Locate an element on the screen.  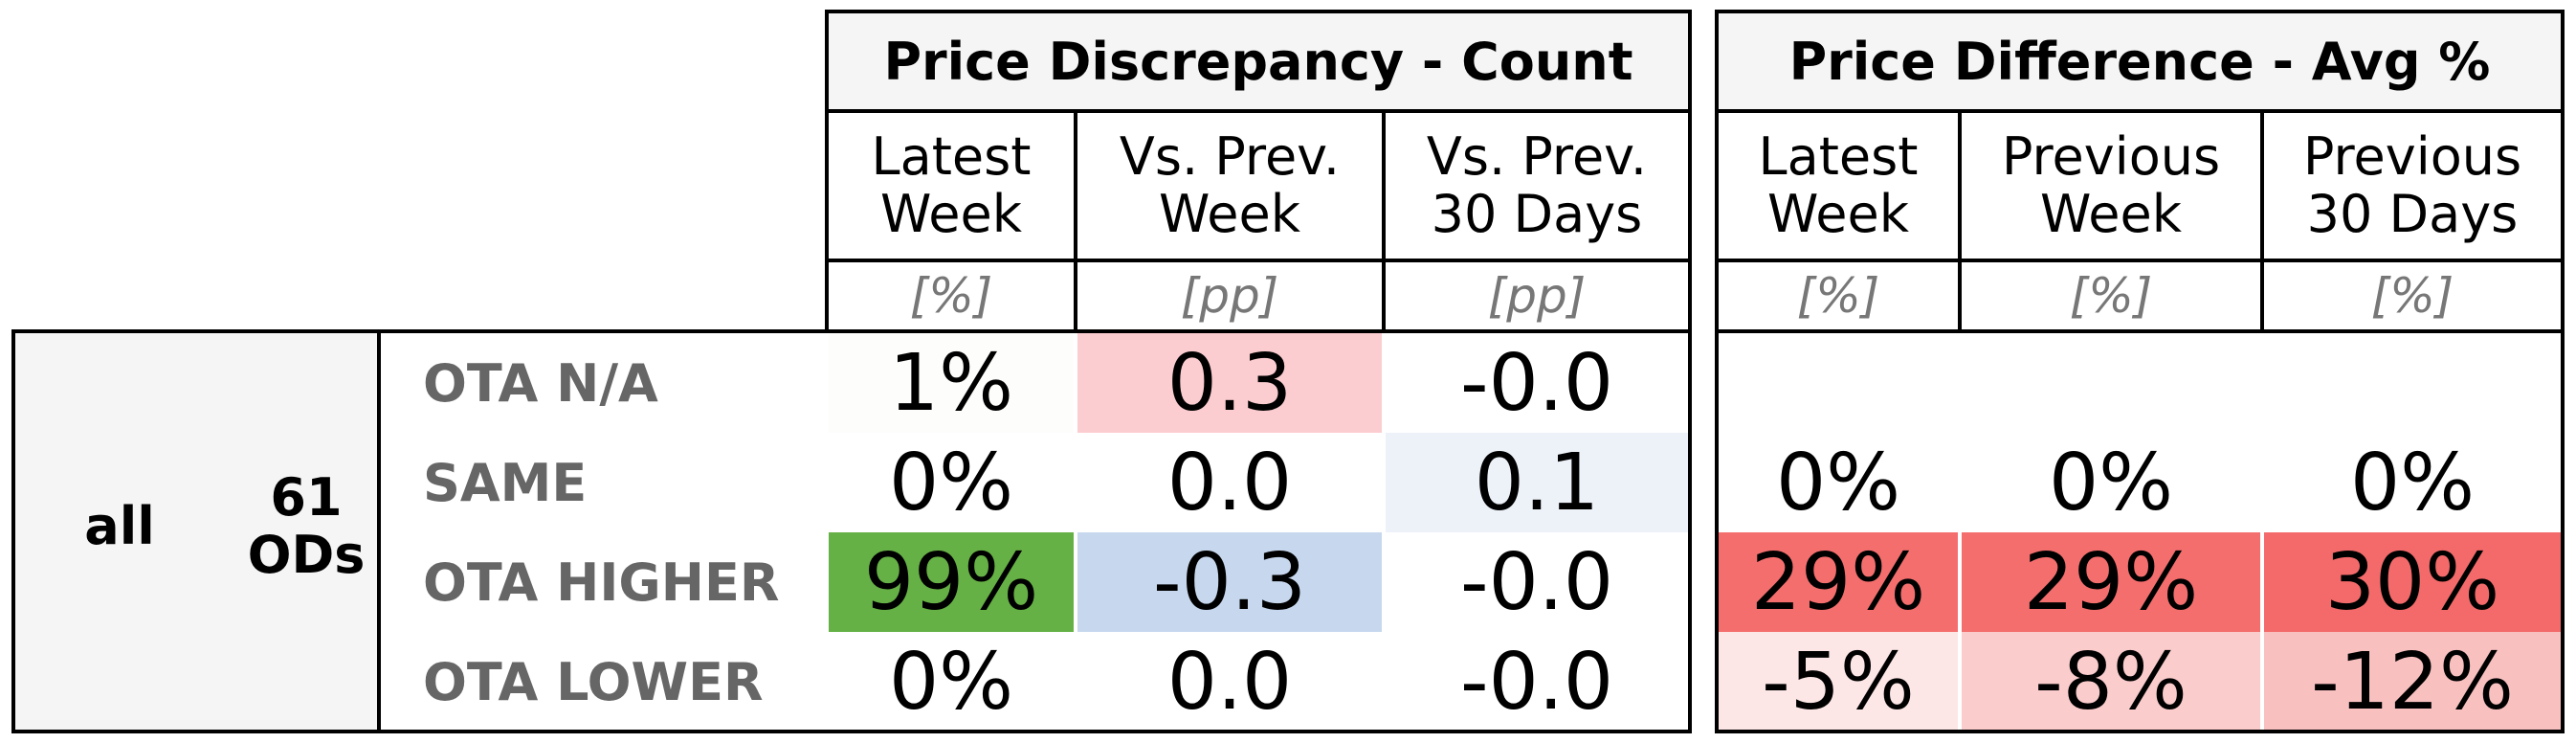
difference-unit-latest-week: [%] is located at coordinates (1838, 296).